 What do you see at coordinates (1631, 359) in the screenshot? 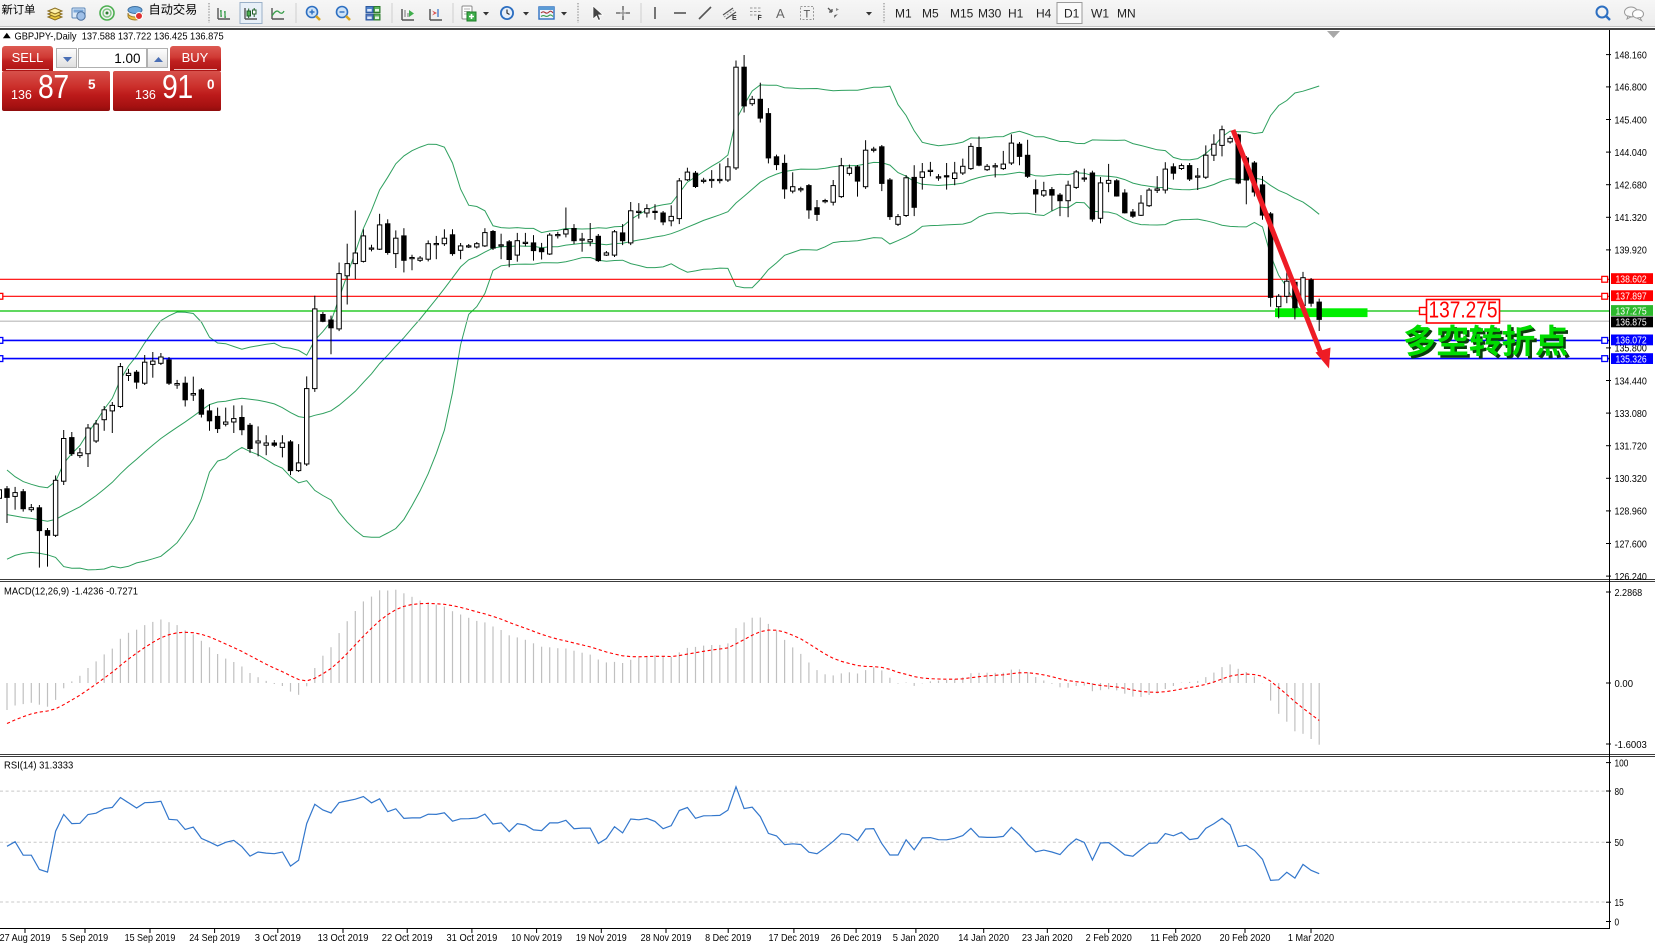
I see `svg-text: 135.326` at bounding box center [1631, 359].